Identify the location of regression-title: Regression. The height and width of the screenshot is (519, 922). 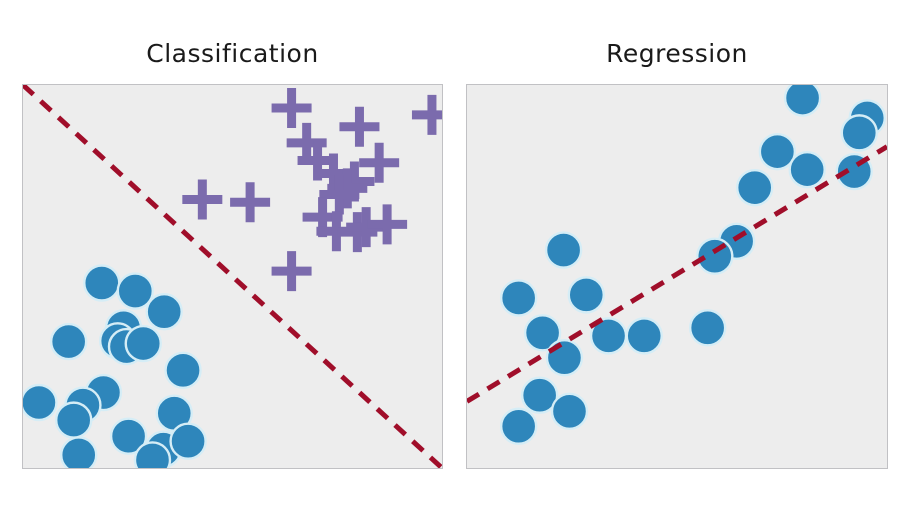
(677, 53).